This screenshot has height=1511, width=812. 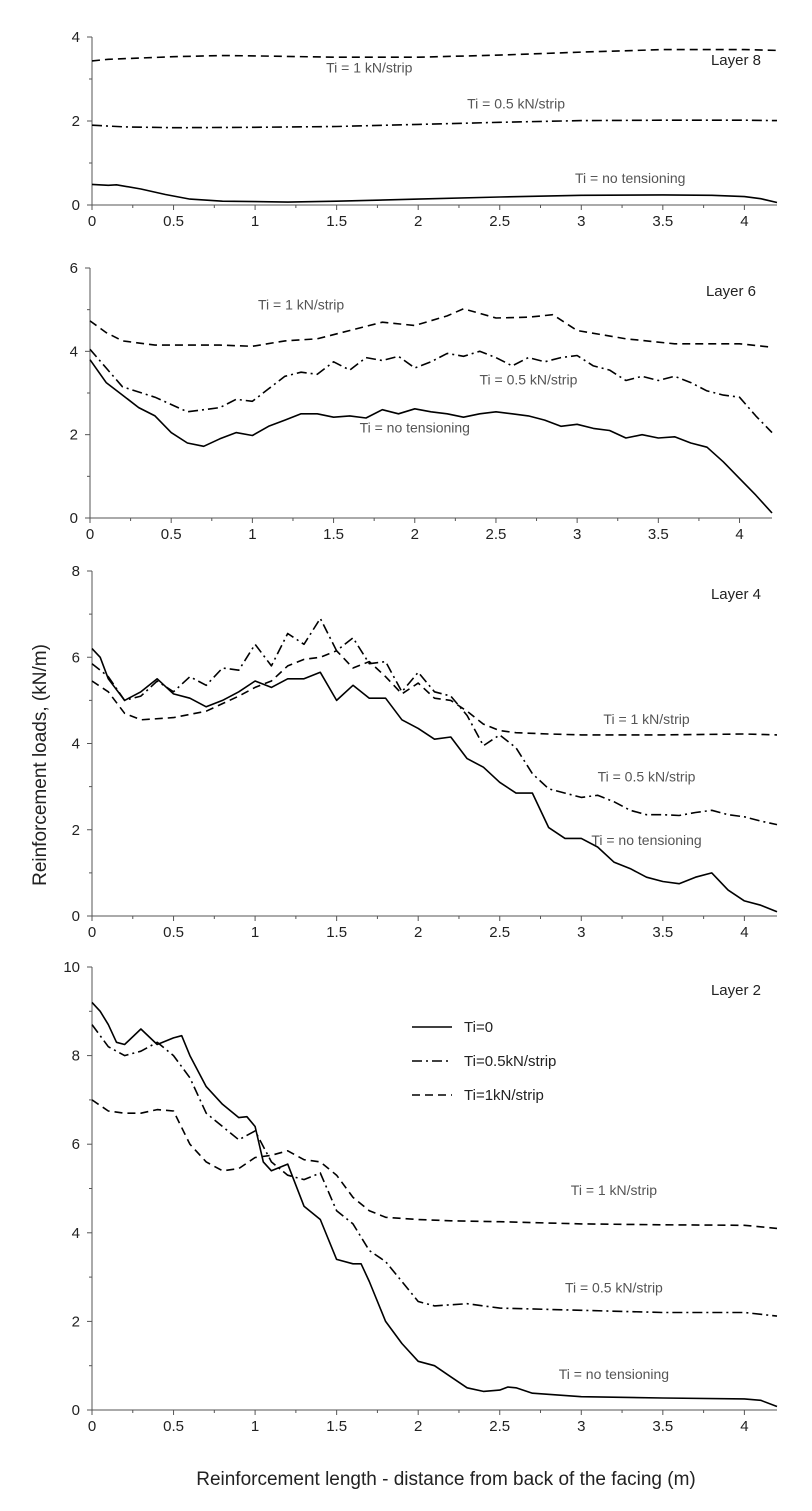 I want to click on y-axis-title: Reinforcement loads, (kN/m), so click(x=40, y=765).